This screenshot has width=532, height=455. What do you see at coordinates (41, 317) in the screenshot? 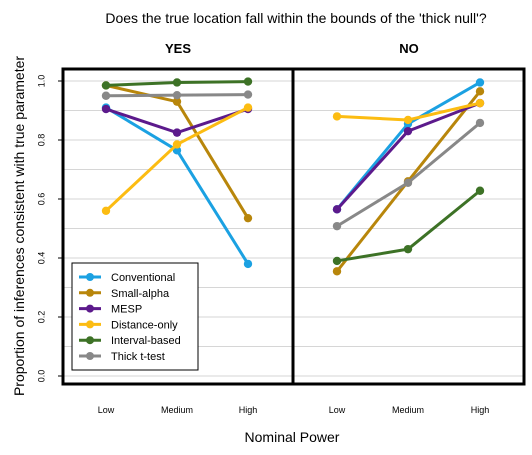
I see `y-tick-label: 0.2` at bounding box center [41, 317].